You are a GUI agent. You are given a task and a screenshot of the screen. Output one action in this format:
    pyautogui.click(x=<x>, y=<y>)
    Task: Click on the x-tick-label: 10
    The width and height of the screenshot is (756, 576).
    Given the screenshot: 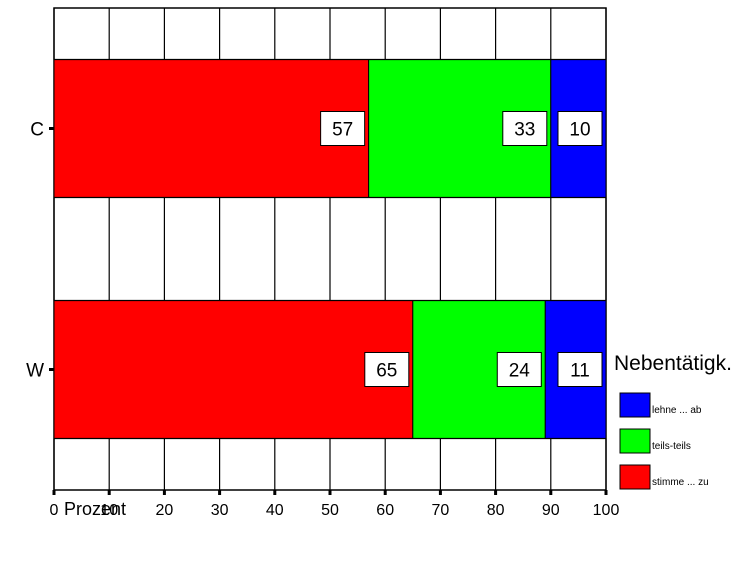 What is the action you would take?
    pyautogui.click(x=109, y=510)
    